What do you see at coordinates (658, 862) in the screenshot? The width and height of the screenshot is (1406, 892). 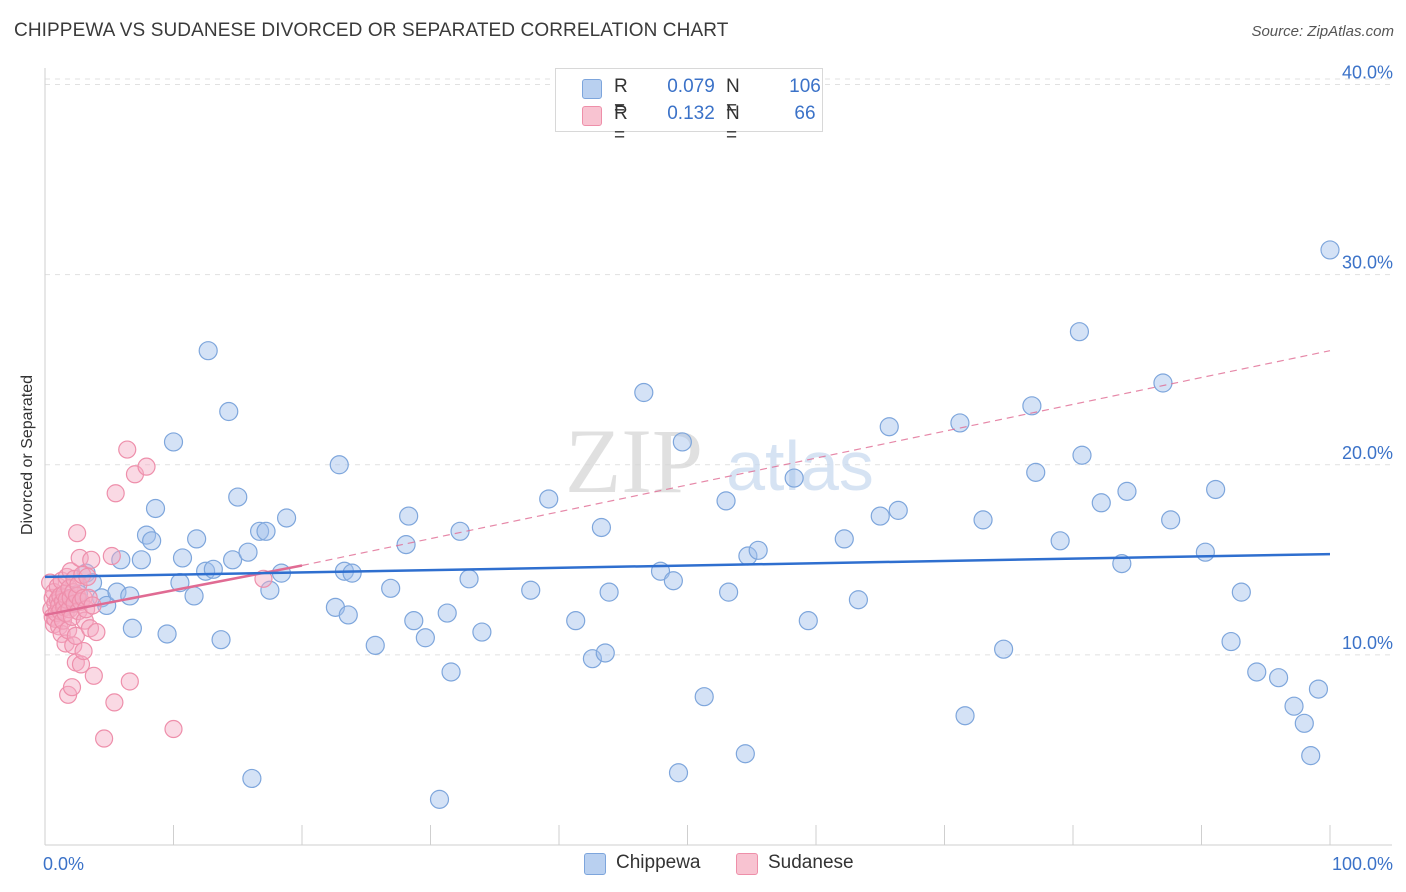 I see `series-name-chippewa: Chippewa` at bounding box center [658, 862].